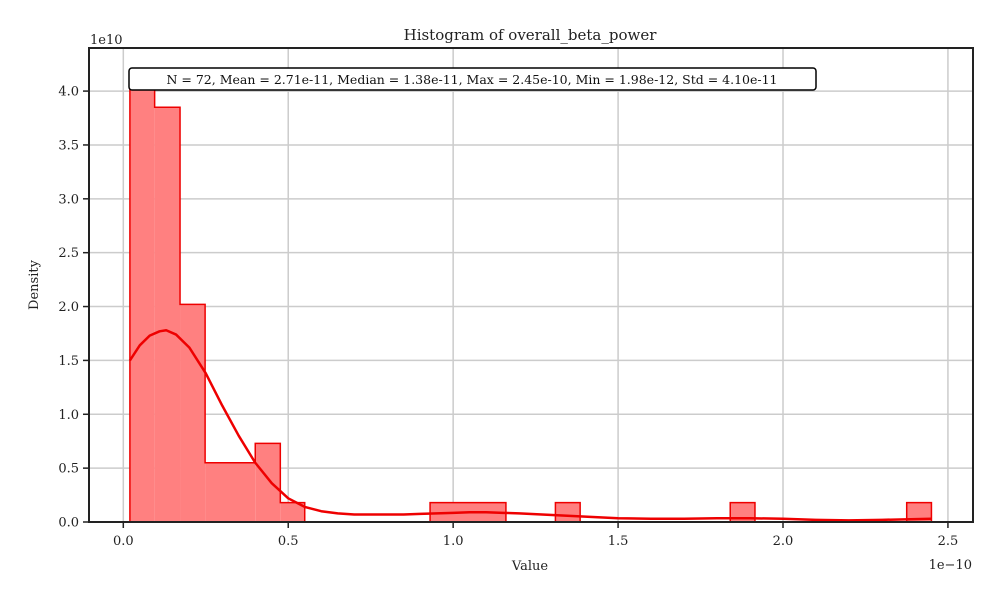 The image size is (1000, 600). I want to click on y-tick-label: 3.0, so click(68, 199).